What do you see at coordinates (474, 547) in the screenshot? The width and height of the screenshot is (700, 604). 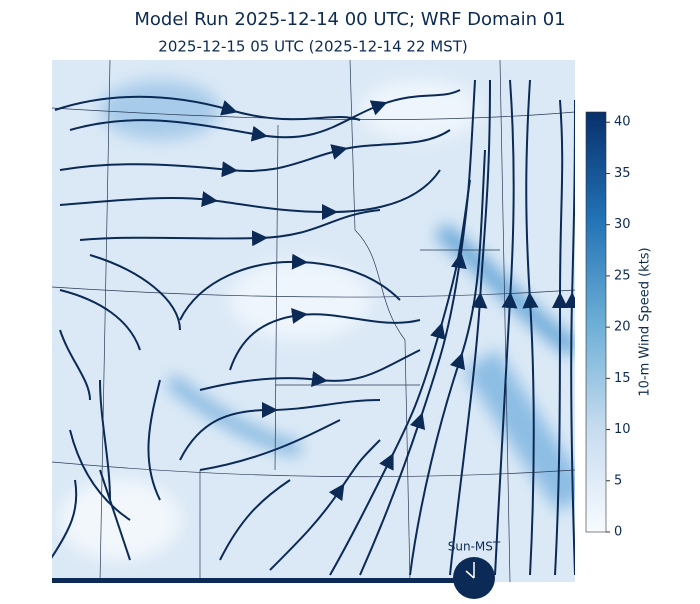 I see `clock-label: Sun-MST` at bounding box center [474, 547].